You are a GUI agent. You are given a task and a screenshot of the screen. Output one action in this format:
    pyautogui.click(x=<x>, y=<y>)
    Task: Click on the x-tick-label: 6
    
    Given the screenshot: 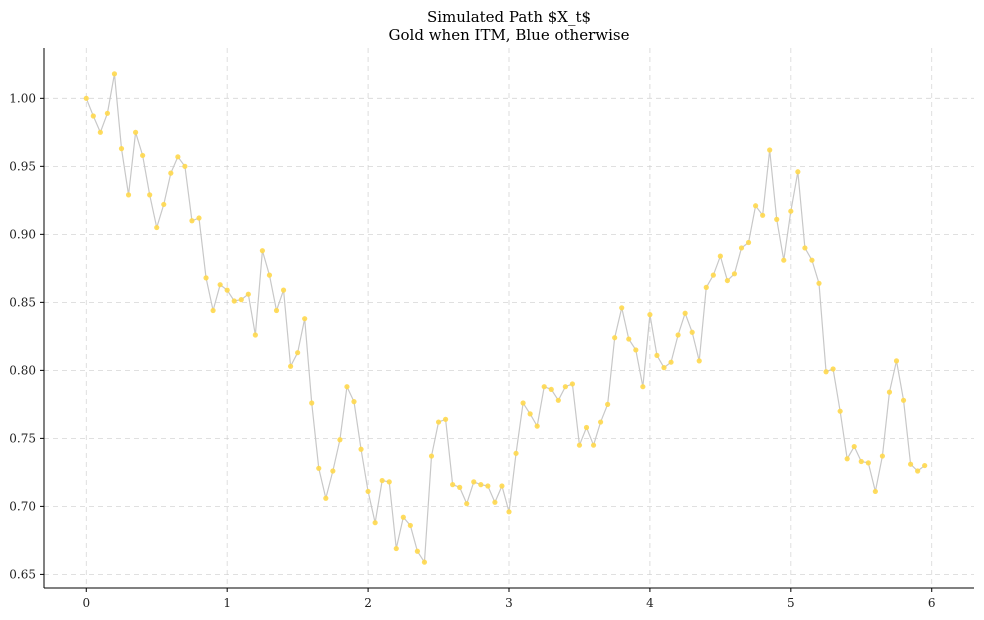 What is the action you would take?
    pyautogui.click(x=932, y=603)
    